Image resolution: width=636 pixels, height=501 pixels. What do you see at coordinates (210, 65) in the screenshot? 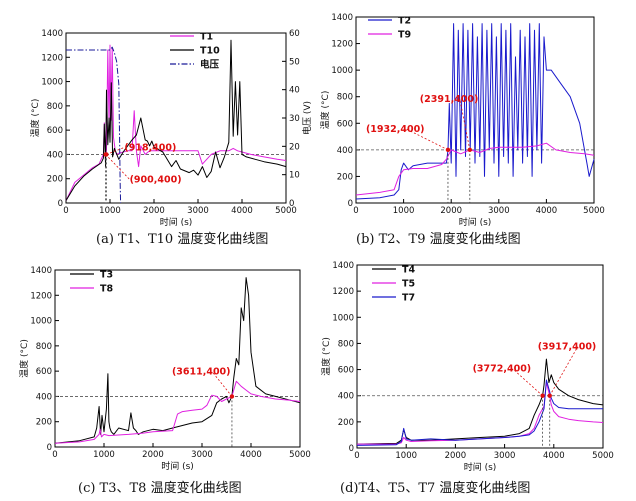
I see `legend-label: 电压` at bounding box center [210, 65].